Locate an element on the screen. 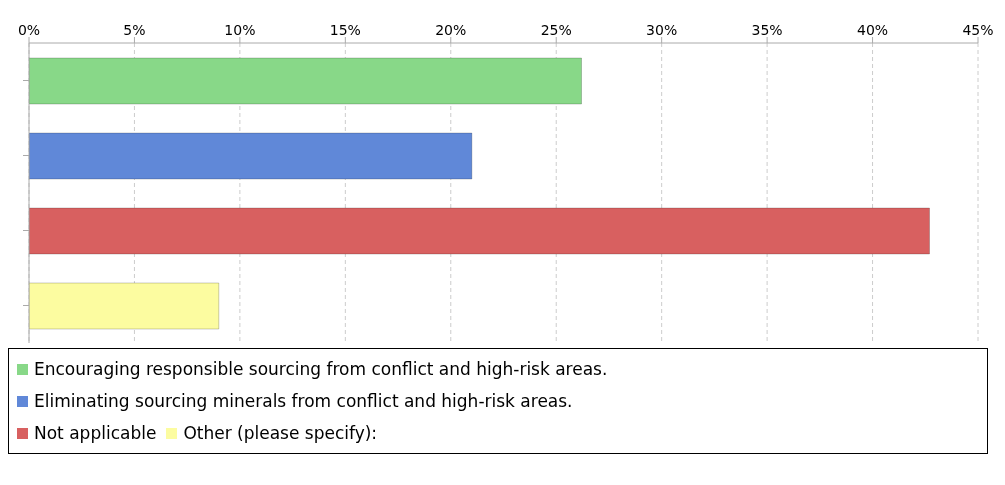 The image size is (1005, 485). legend-label: Other (please specify): is located at coordinates (280, 433).